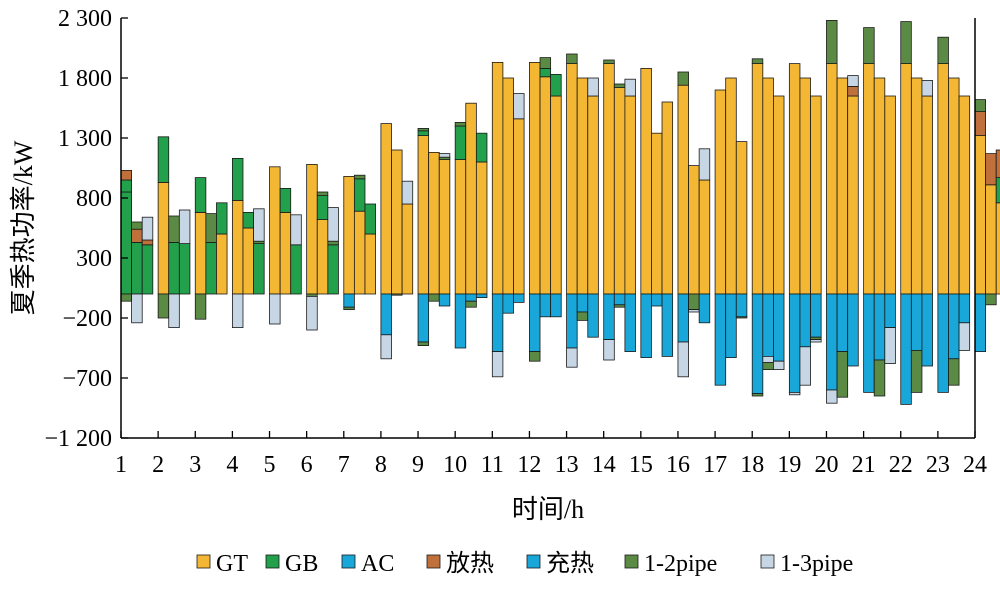  Describe the element at coordinates (85, 79) in the screenshot. I see `y-tick-label: 1 800` at that location.